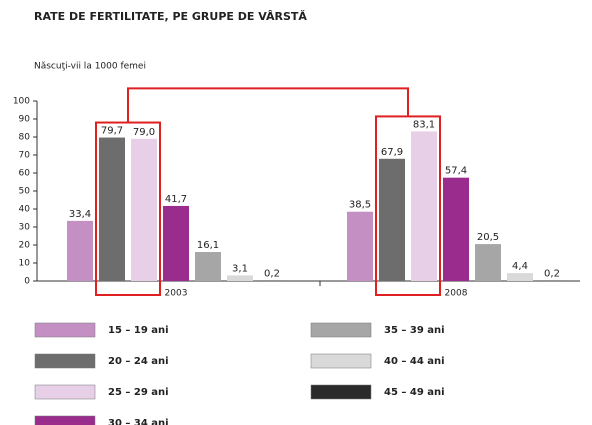 Image resolution: width=592 pixels, height=425 pixels. What do you see at coordinates (144, 132) in the screenshot?
I see `value-label: 79,0` at bounding box center [144, 132].